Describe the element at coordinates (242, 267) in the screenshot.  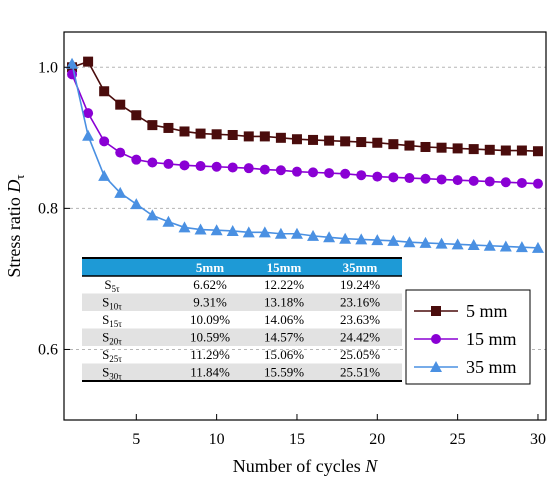
I see `table-header-band` at that location.